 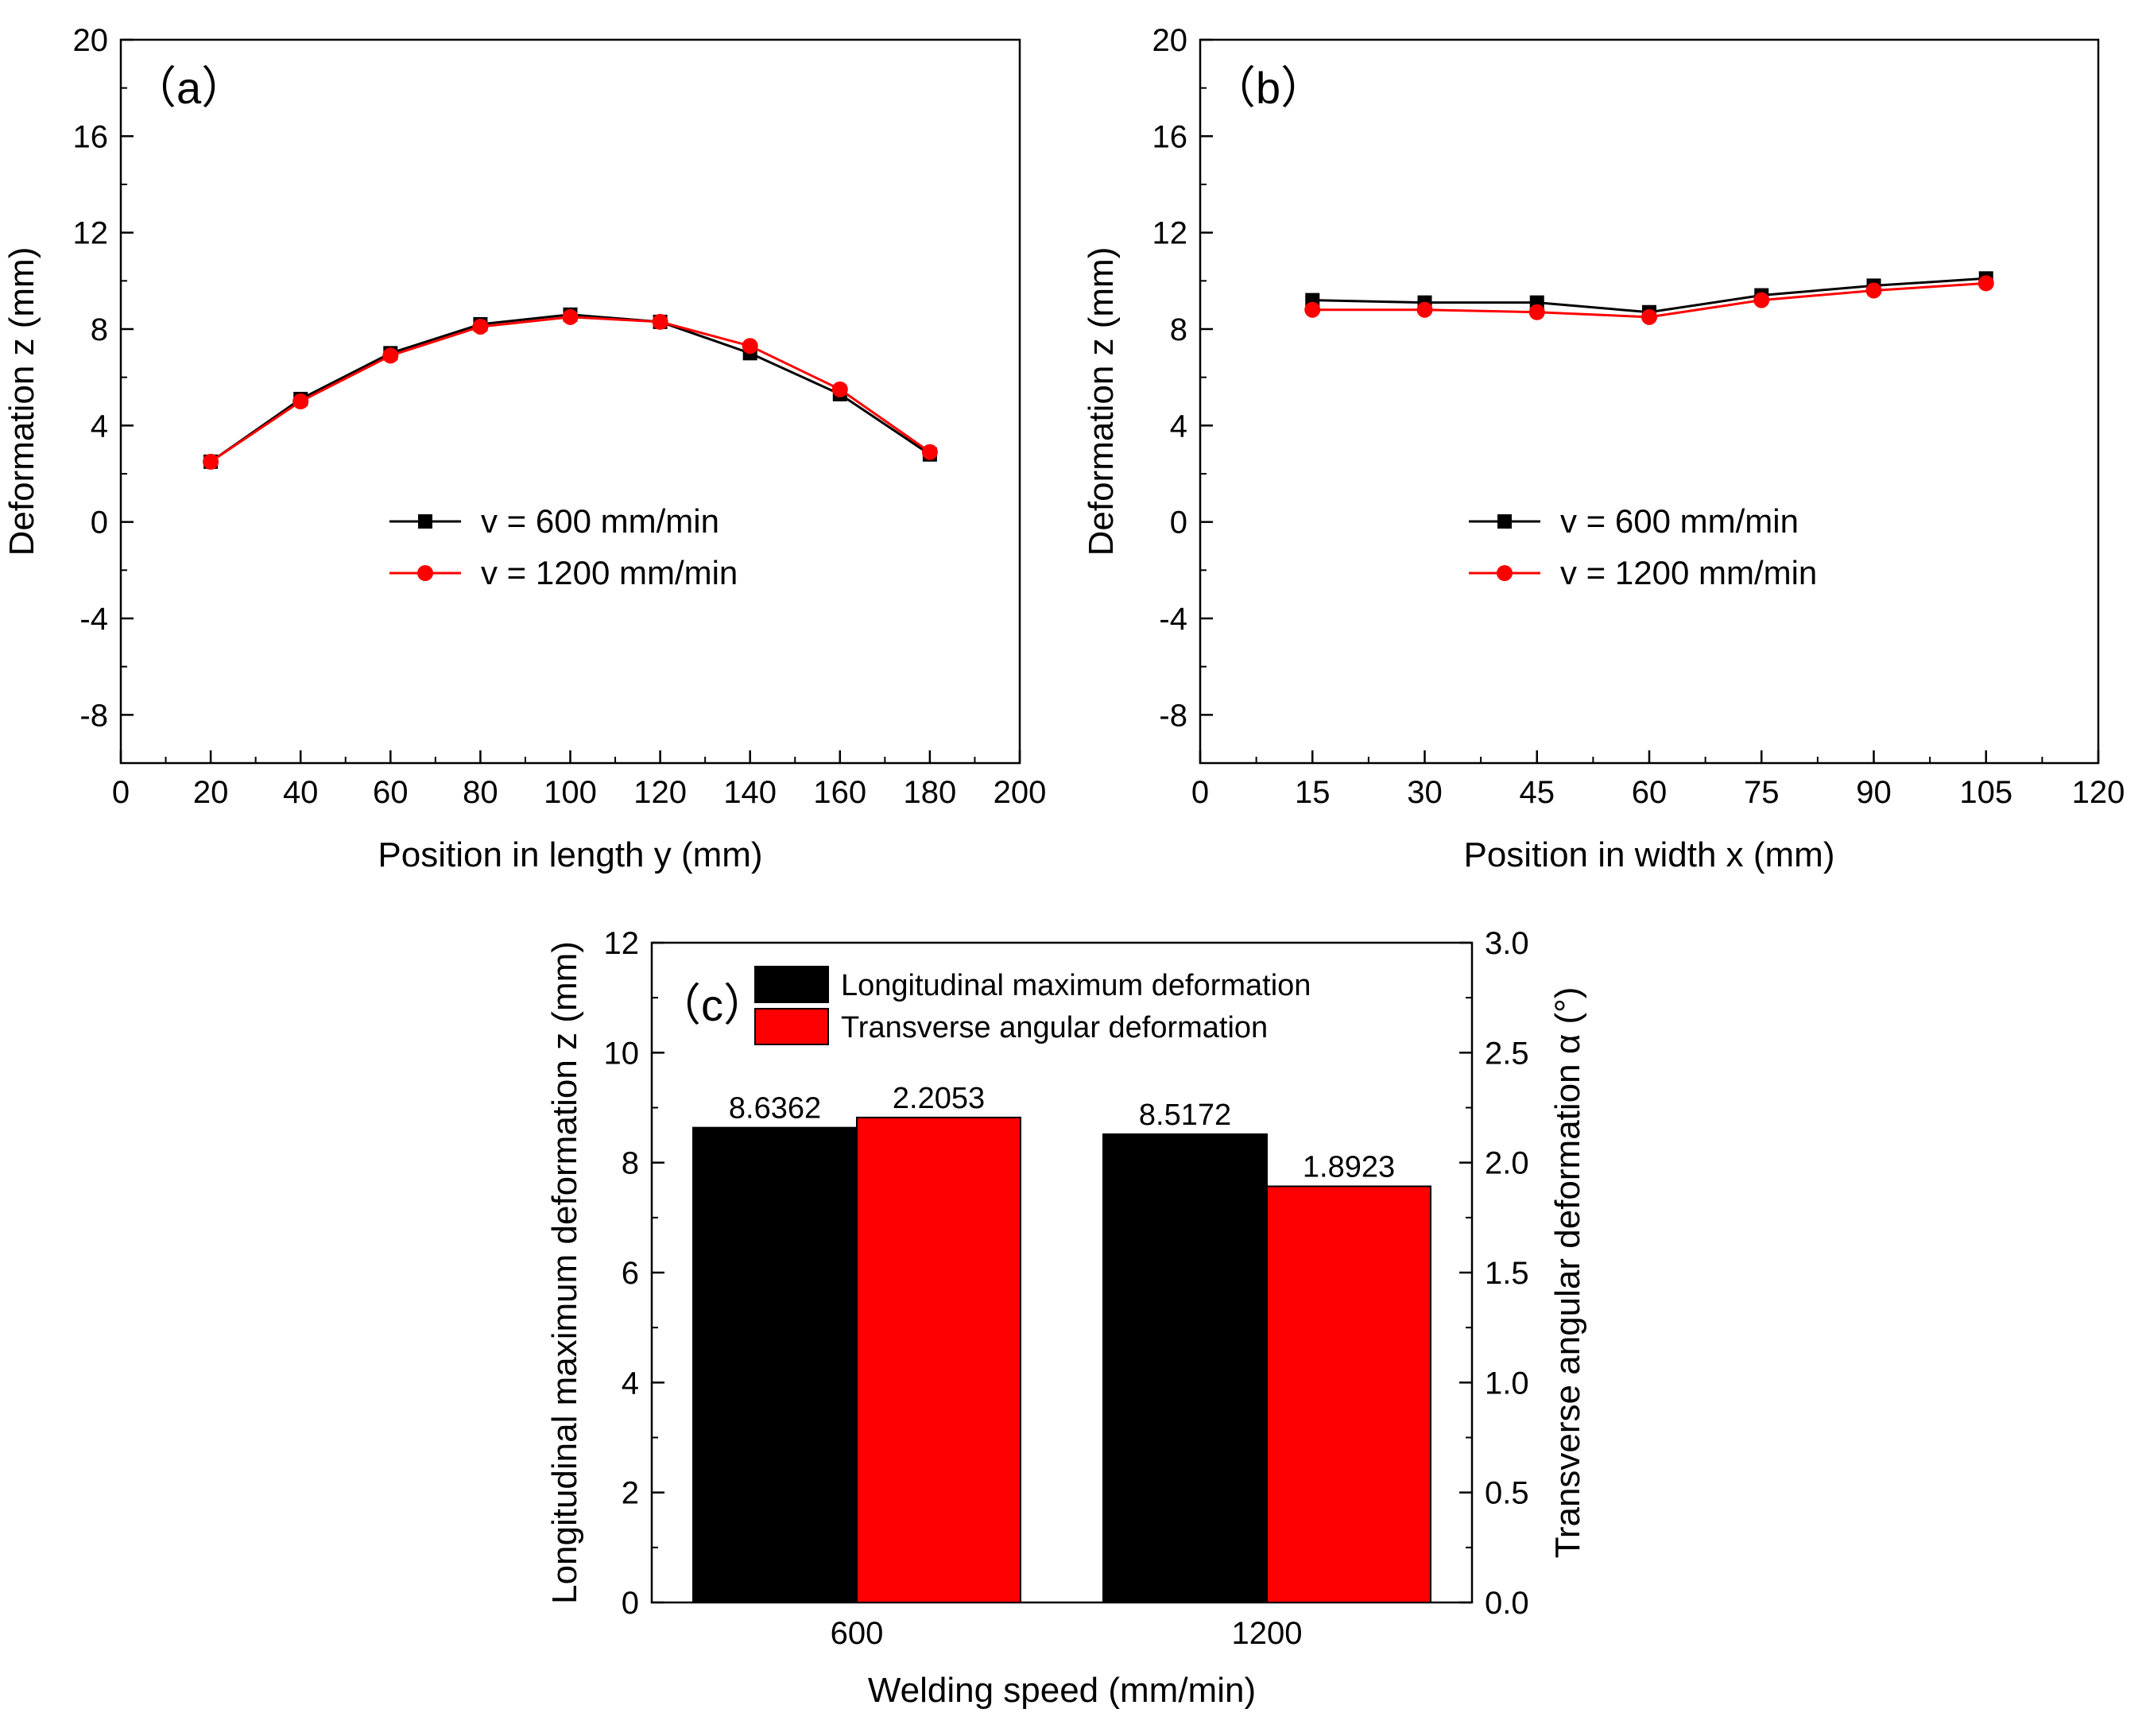 What do you see at coordinates (564, 1272) in the screenshot?
I see `y-axis-title: Longitudinal maximum deformation z (mm)` at bounding box center [564, 1272].